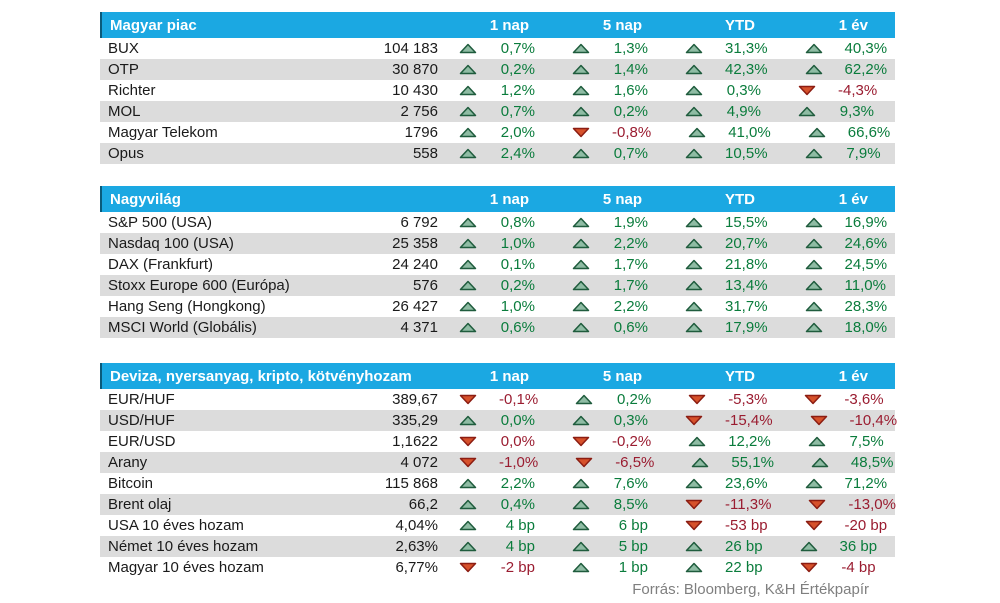  I want to click on change-value: 7,6%, so click(630, 483).